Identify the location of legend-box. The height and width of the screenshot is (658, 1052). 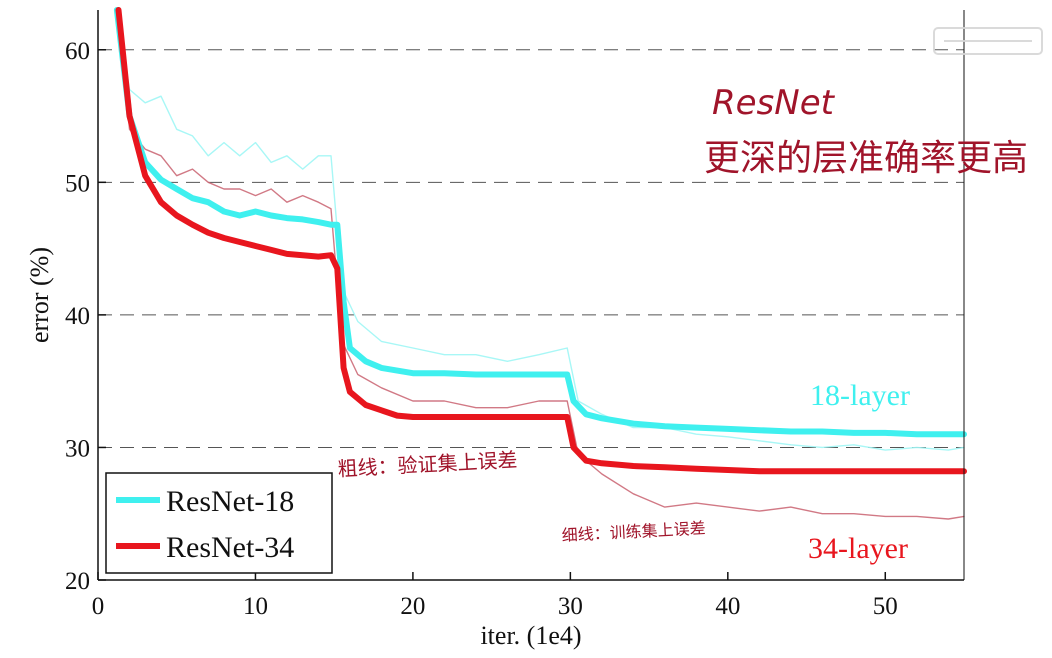
(219, 523).